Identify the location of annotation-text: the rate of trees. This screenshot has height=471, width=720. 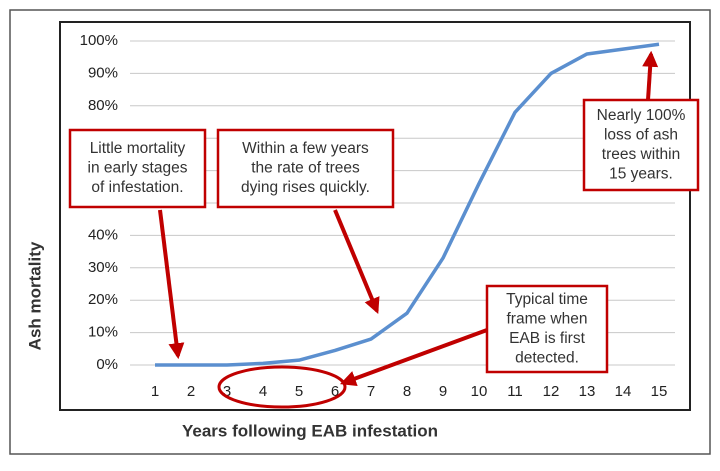
(305, 168).